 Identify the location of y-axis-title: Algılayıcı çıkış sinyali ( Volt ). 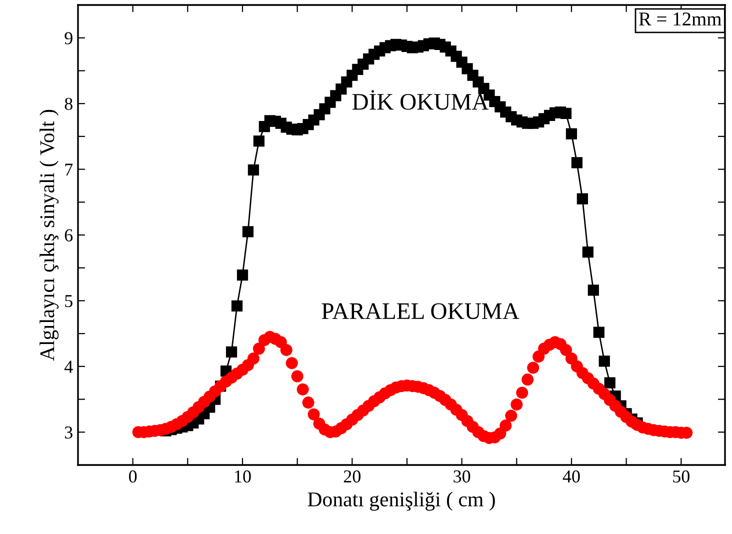
(49, 235).